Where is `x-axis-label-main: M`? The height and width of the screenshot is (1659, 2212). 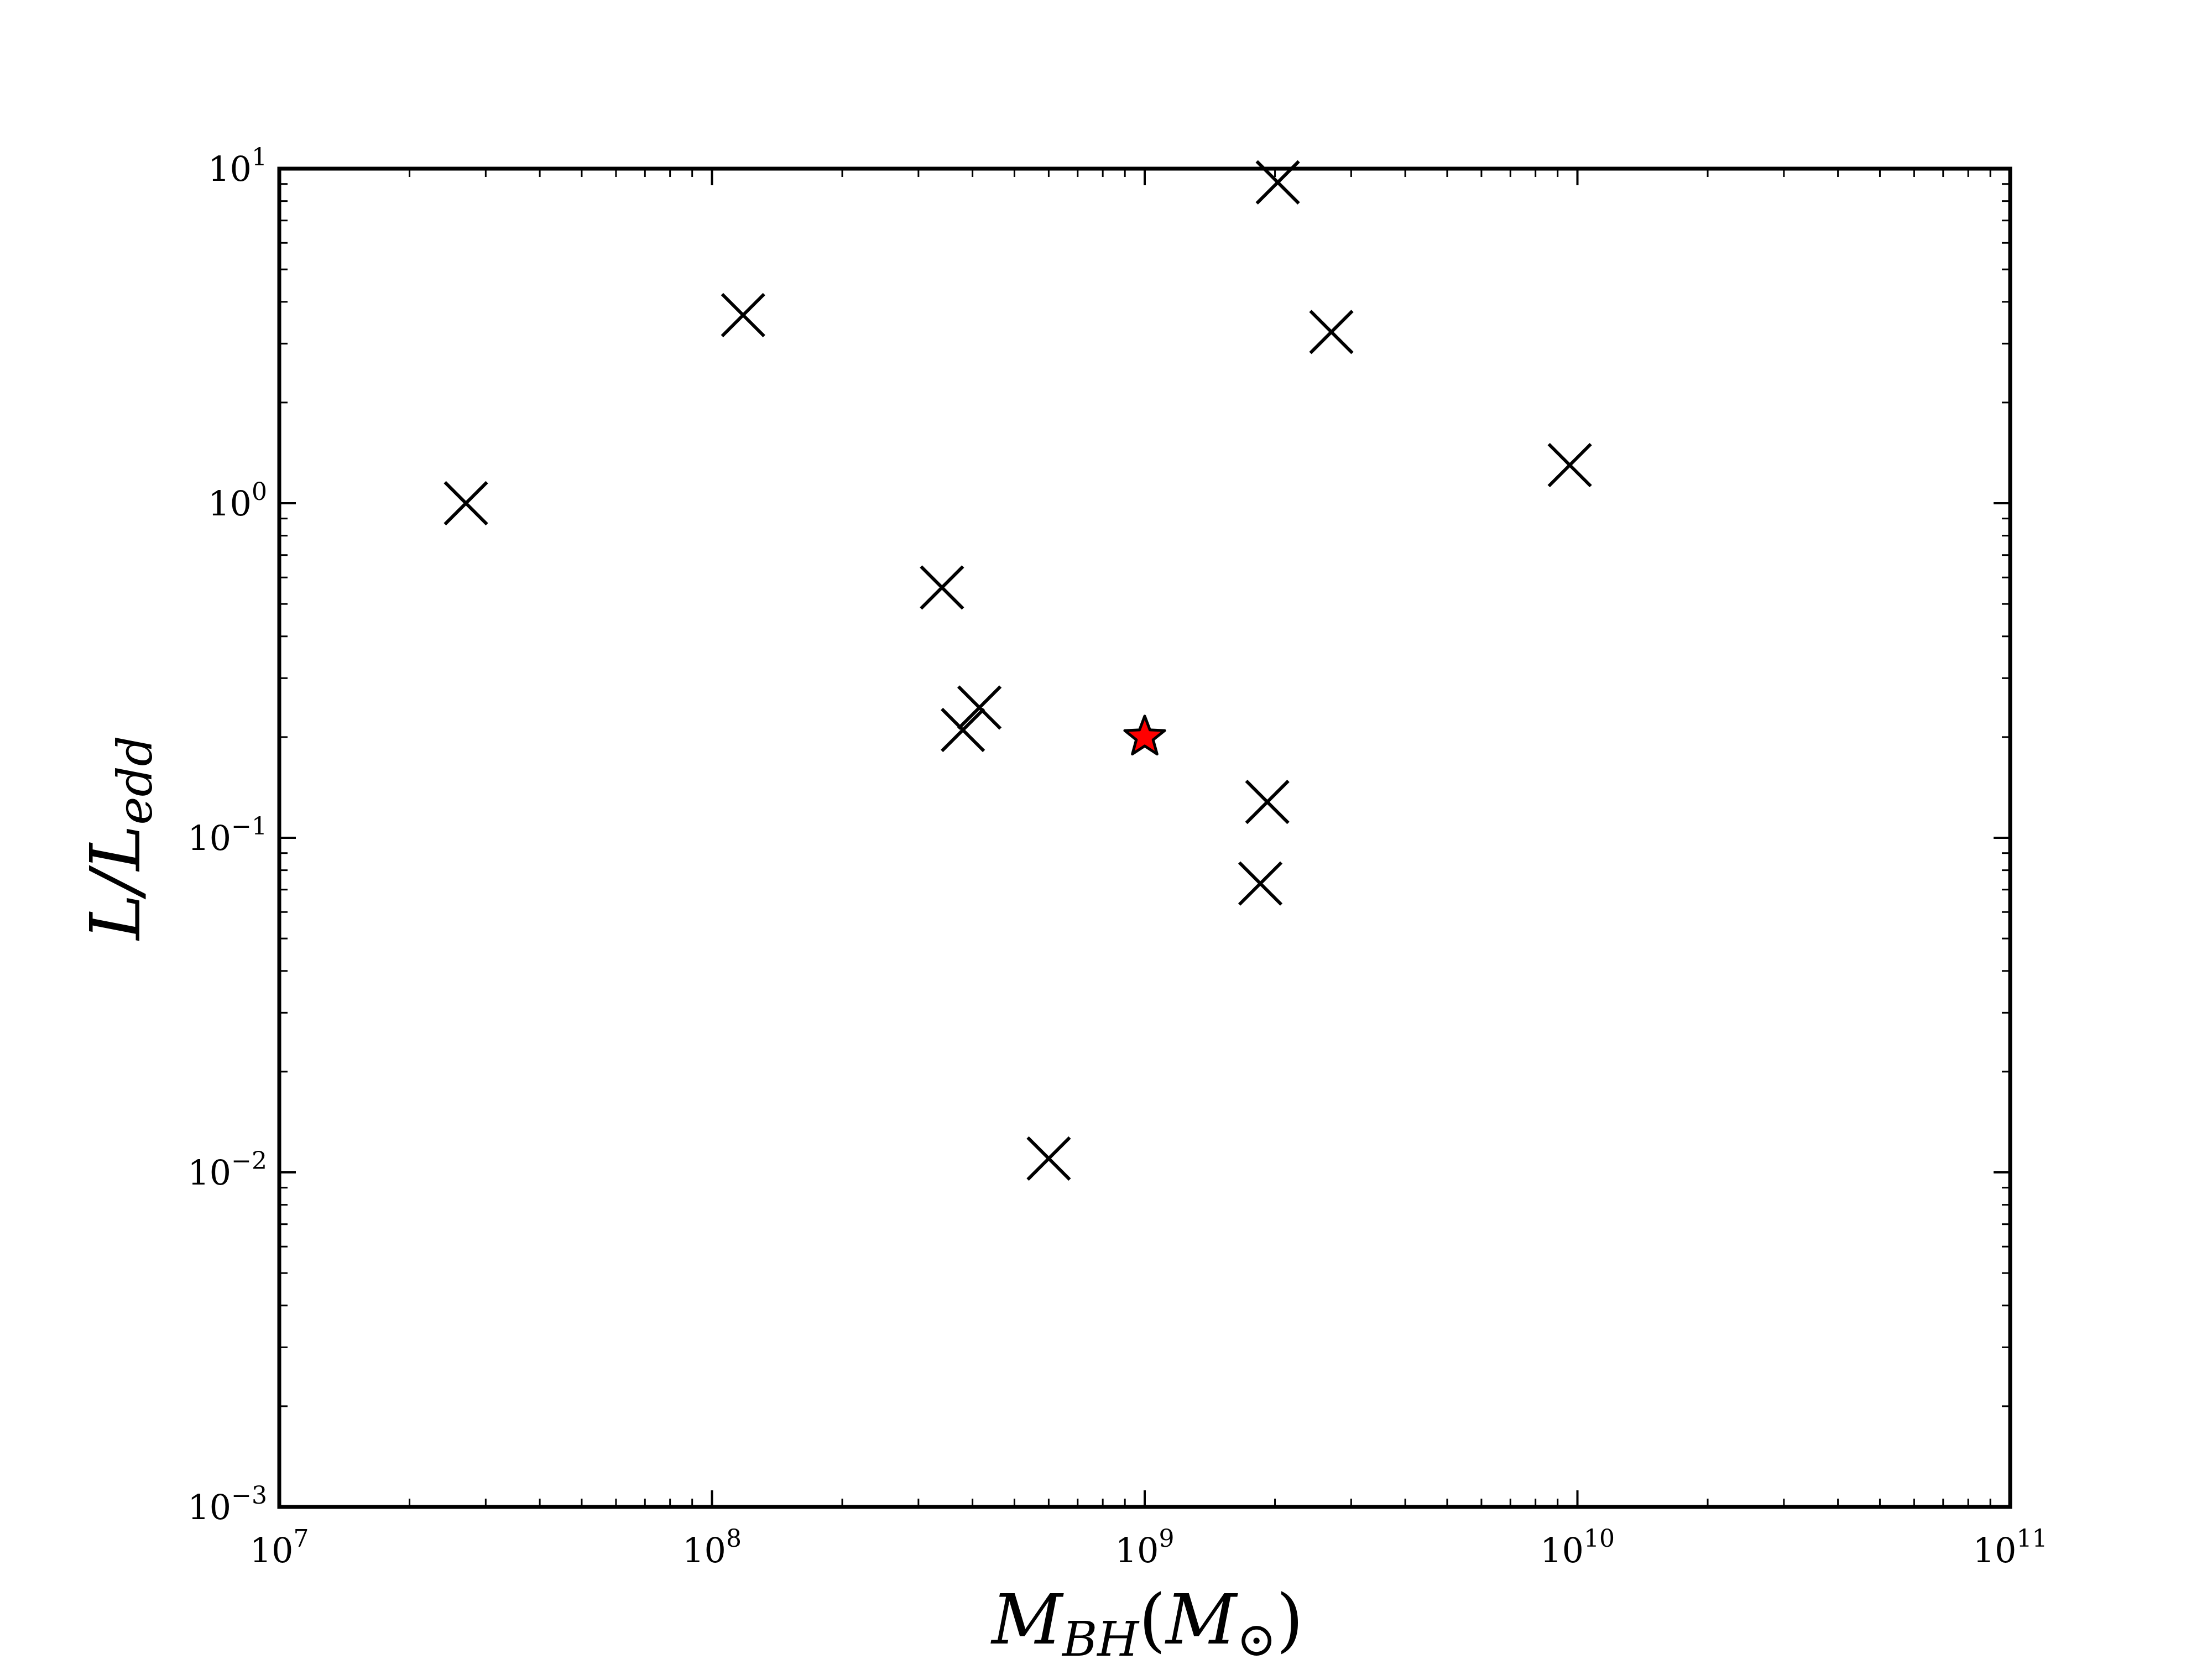 x-axis-label-main: M is located at coordinates (1027, 1619).